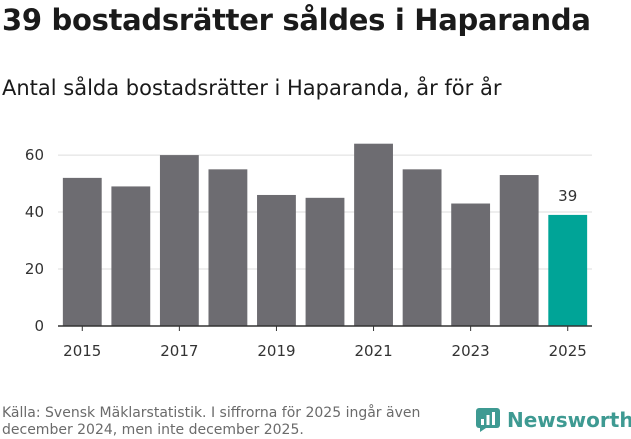  Describe the element at coordinates (568, 351) in the screenshot. I see `x-tick-label: 2025` at that location.